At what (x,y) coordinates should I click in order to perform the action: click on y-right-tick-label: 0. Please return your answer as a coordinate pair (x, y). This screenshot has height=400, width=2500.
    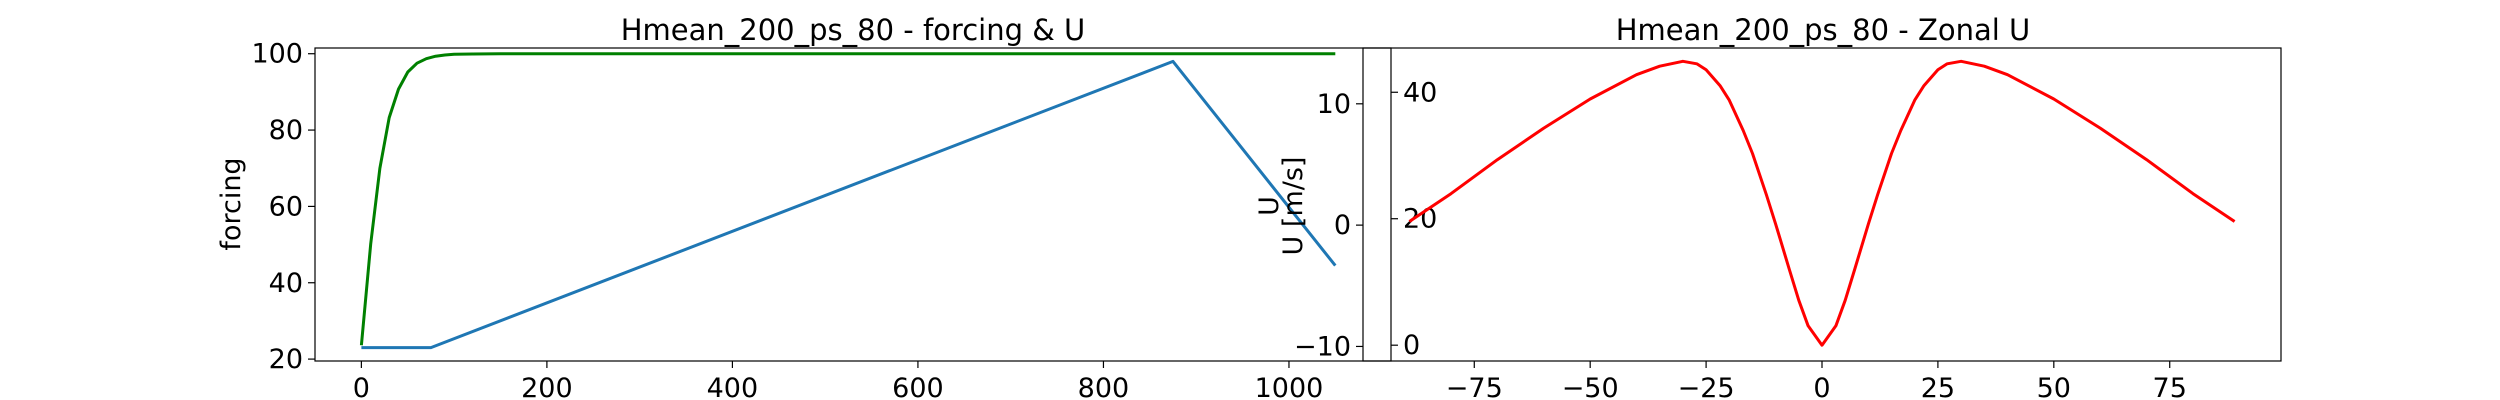
    Looking at the image, I should click on (1411, 345).